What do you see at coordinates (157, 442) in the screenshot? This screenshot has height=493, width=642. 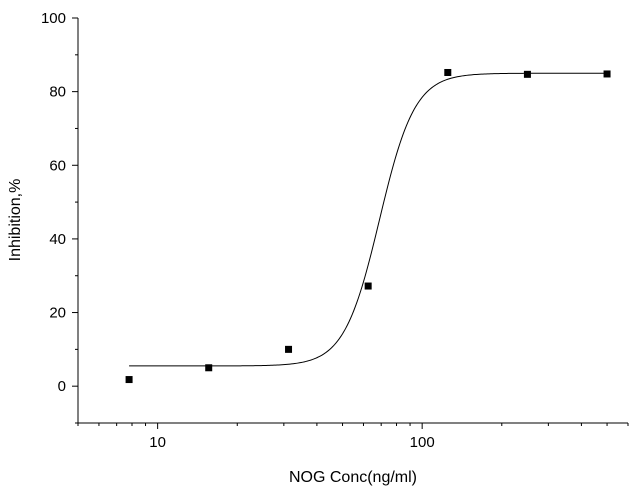 I see `x-tick-label: 10` at bounding box center [157, 442].